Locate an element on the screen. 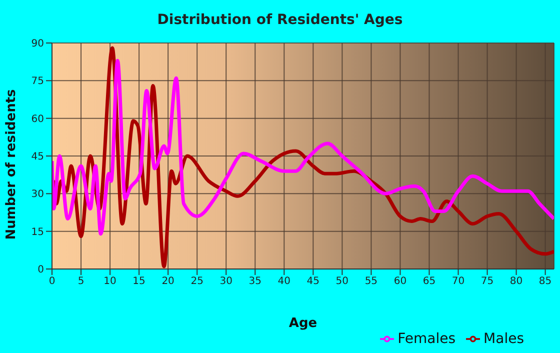 This screenshot has width=560, height=353. y-tick-label: 45 is located at coordinates (37, 157).